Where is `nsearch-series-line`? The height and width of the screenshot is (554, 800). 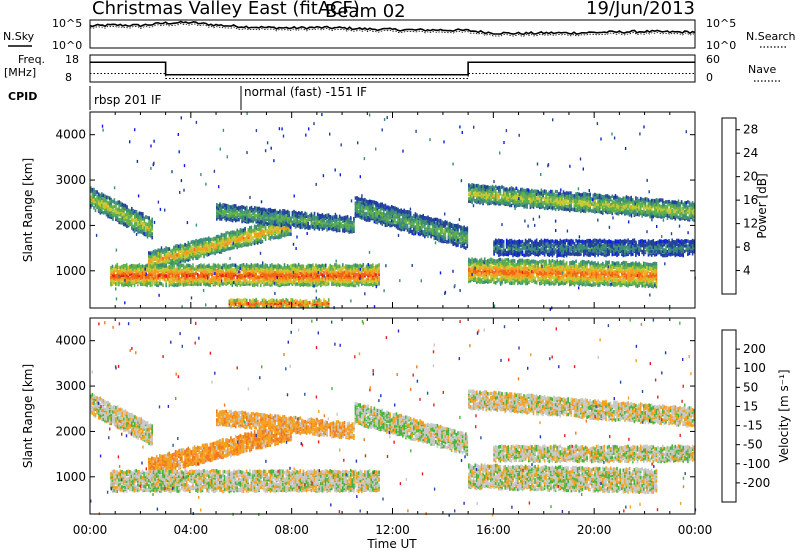 nsearch-series-line is located at coordinates (392, 30).